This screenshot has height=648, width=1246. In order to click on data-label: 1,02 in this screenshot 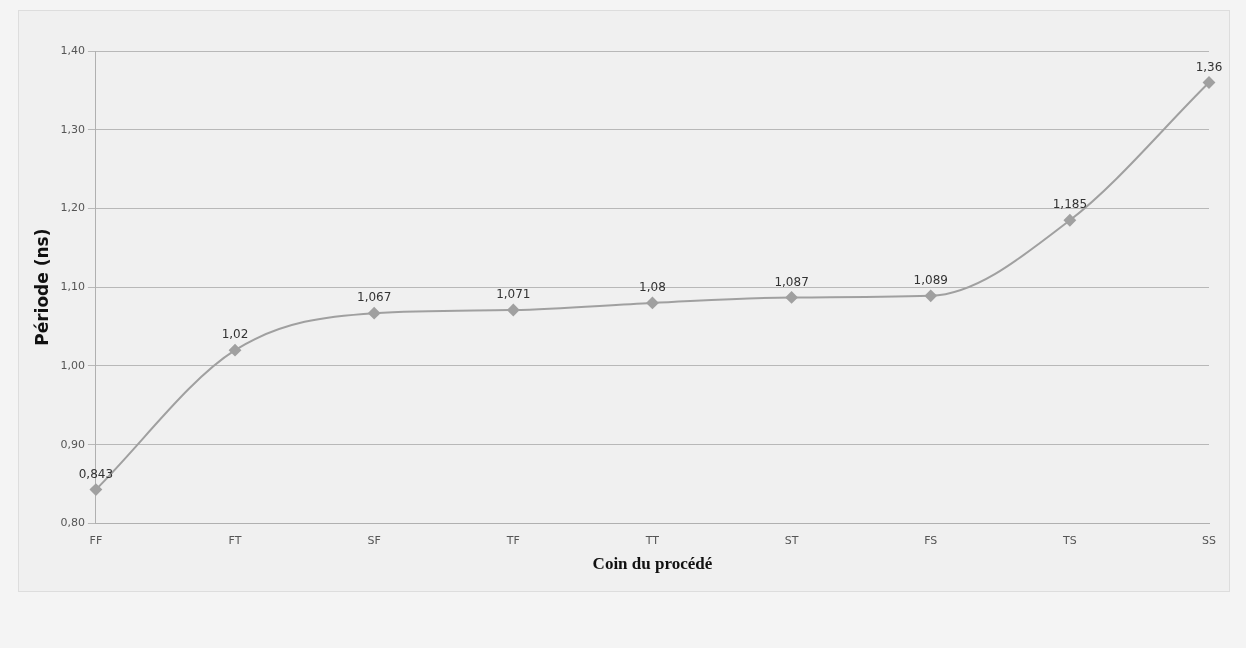, I will do `click(235, 334)`.